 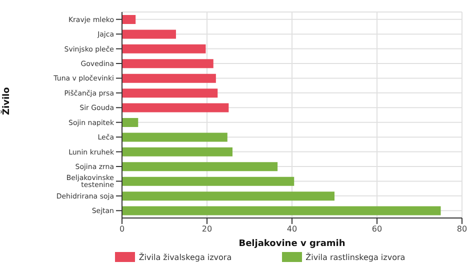 I want to click on y-axis-title: Živilo, so click(x=6, y=101).